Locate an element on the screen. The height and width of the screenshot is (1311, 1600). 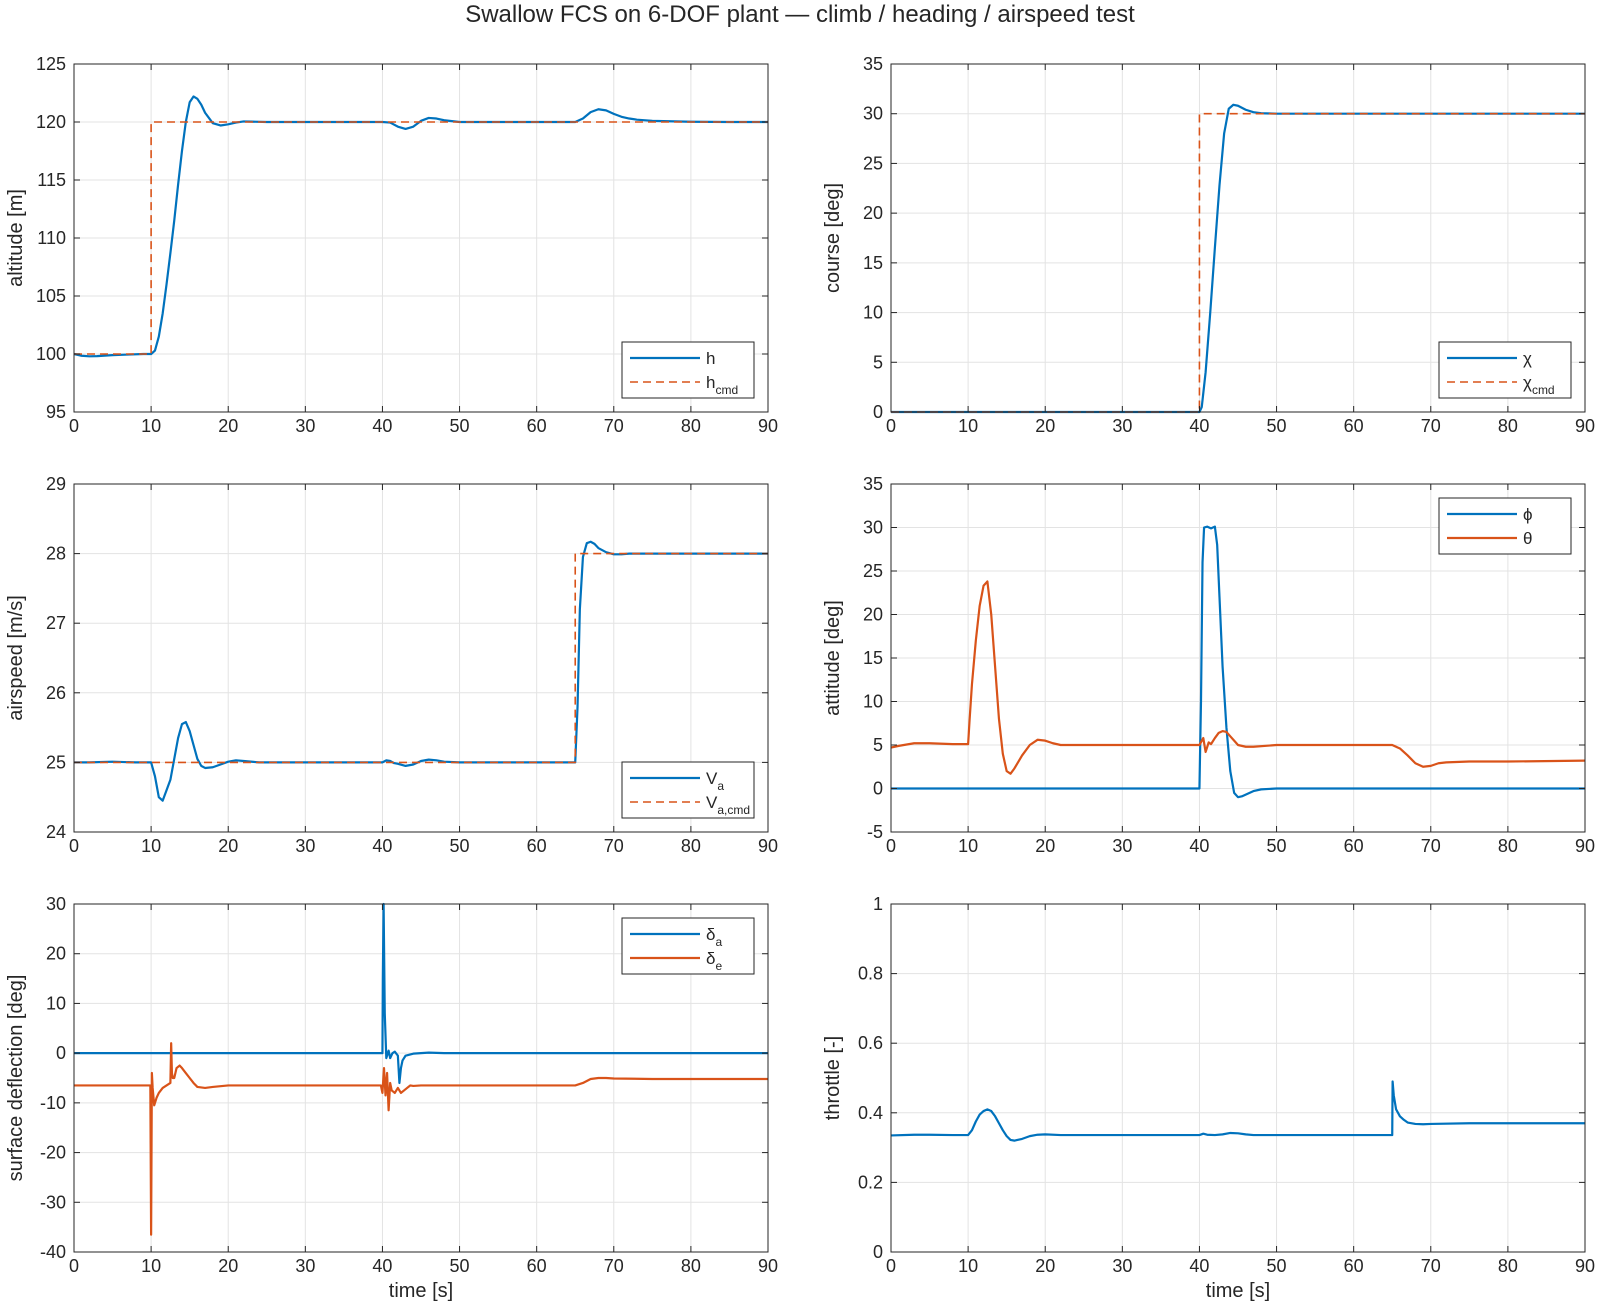
y-tick-label: 100 is located at coordinates (51, 354).